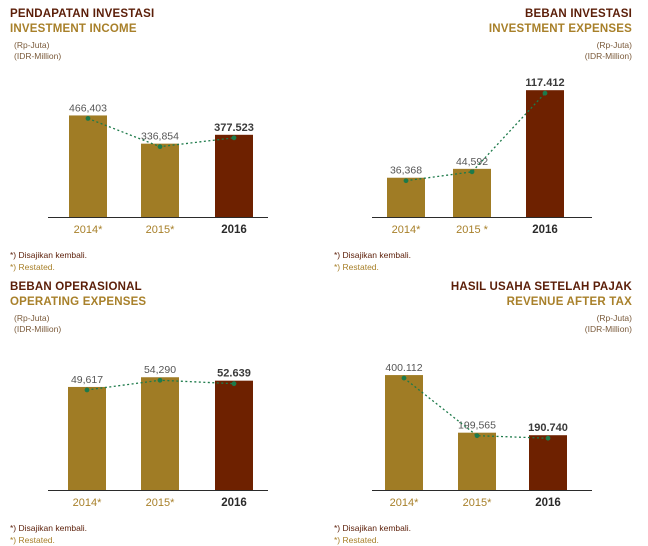  Describe the element at coordinates (234, 374) in the screenshot. I see `data-label: 52.639` at that location.